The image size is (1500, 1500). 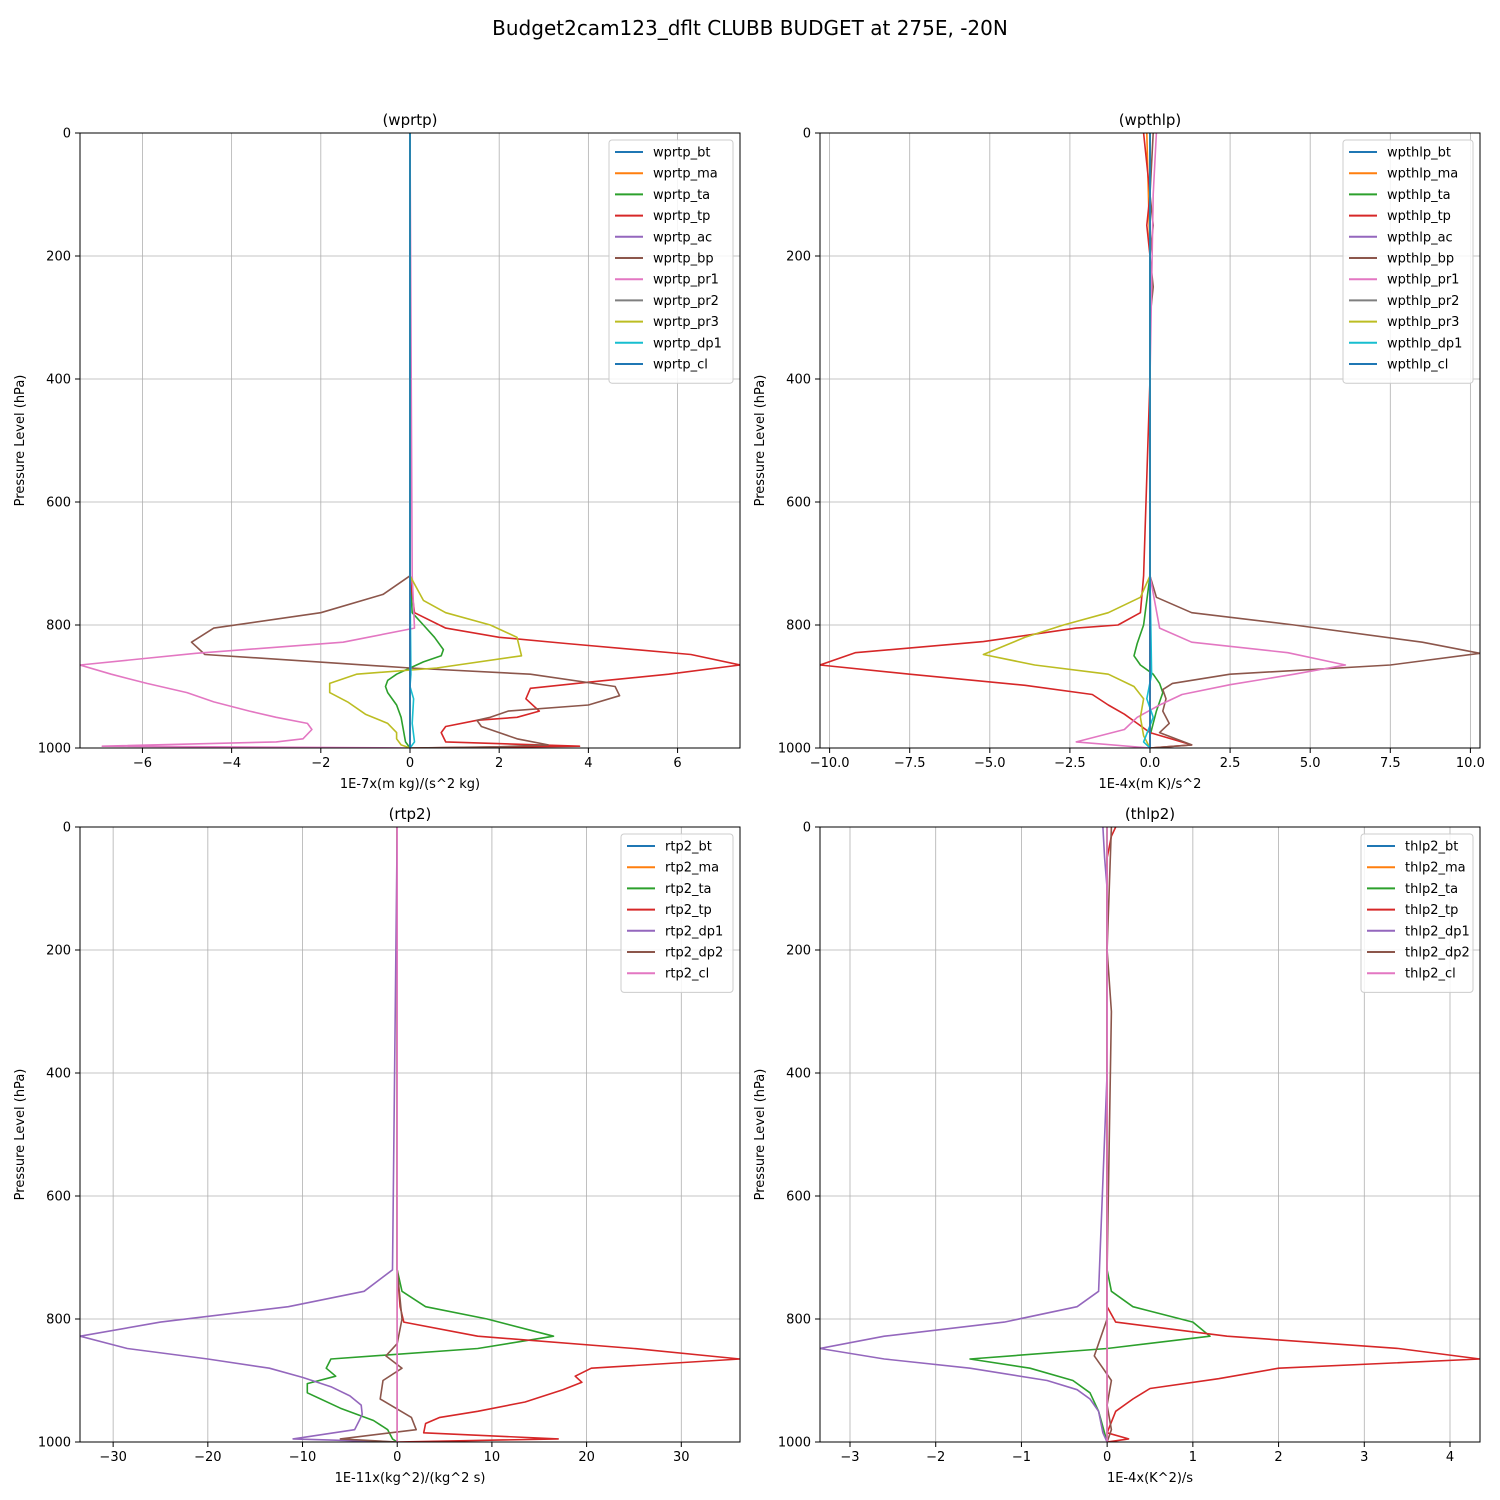 What do you see at coordinates (1150, 763) in the screenshot?
I see `panel-2-xtick-label-4: 0.0` at bounding box center [1150, 763].